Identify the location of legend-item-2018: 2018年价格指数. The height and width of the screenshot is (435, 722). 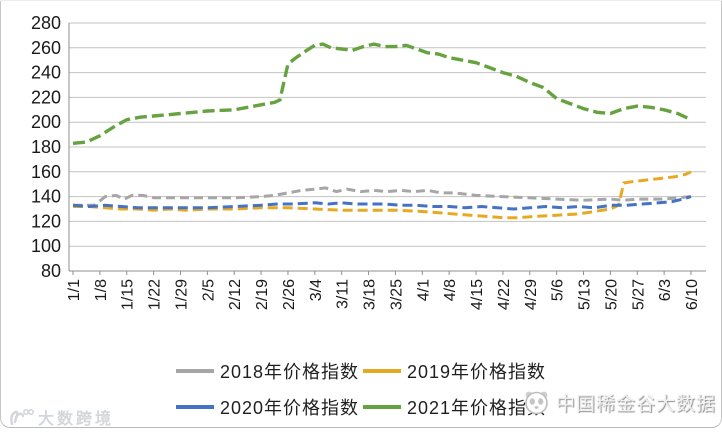
(267, 371).